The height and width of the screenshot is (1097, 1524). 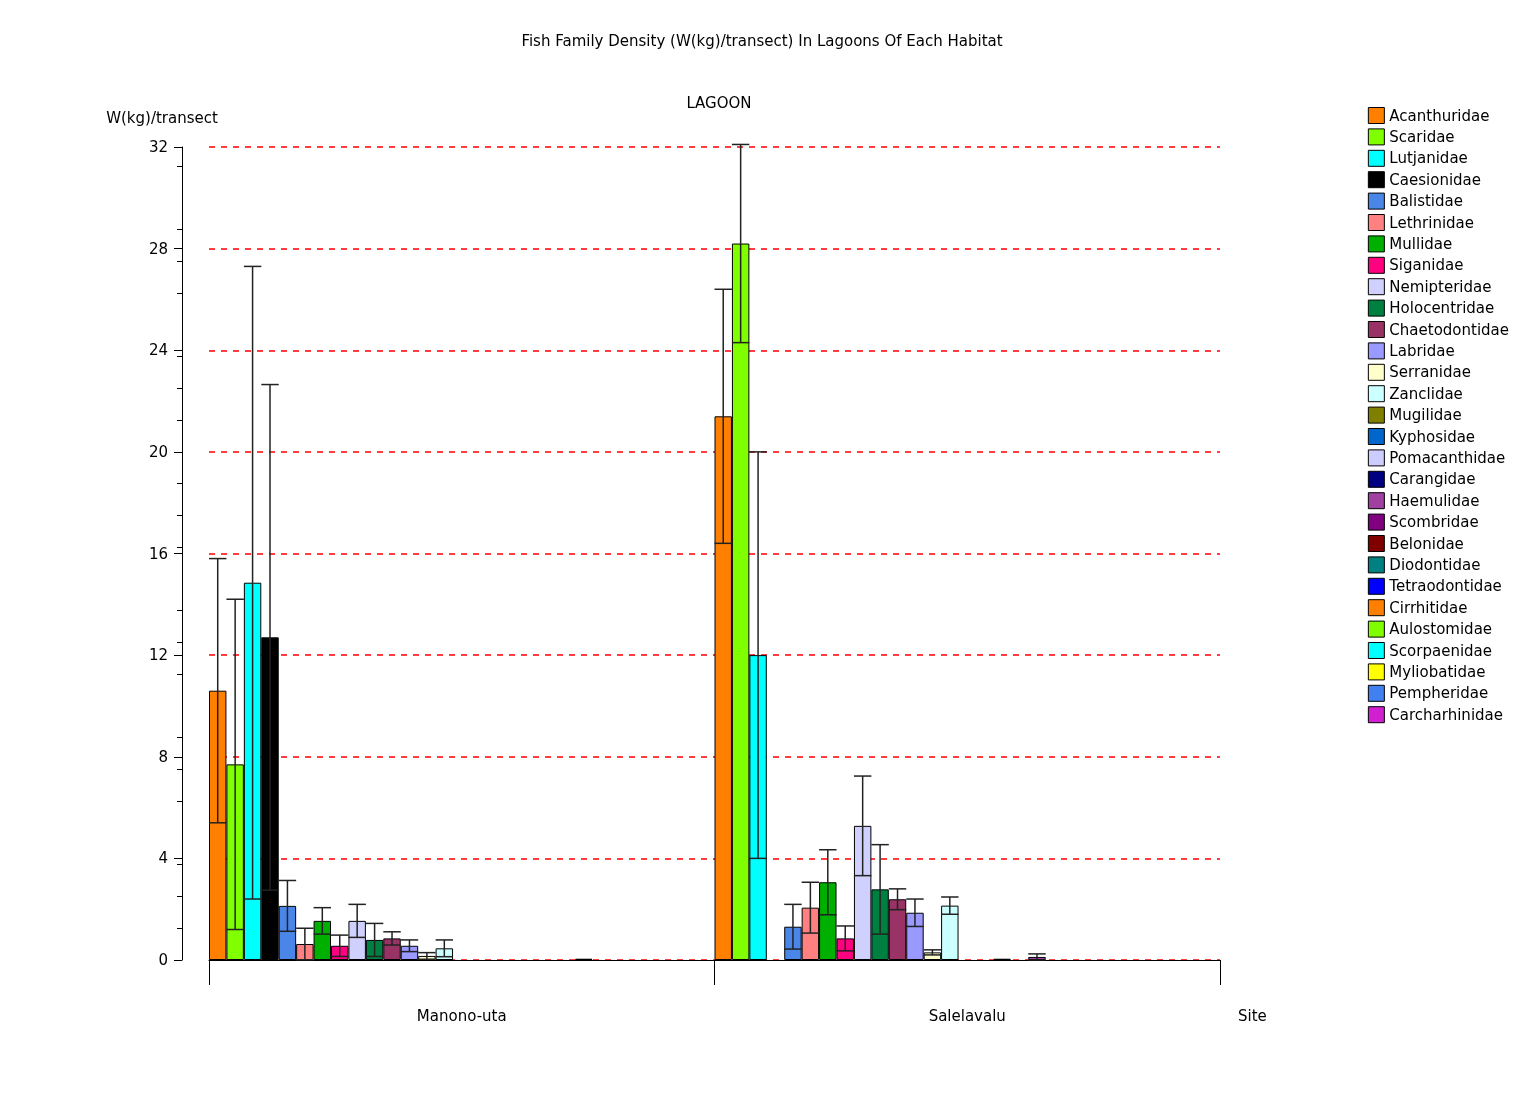 What do you see at coordinates (1441, 629) in the screenshot?
I see `legend-label: Aulostomidae` at bounding box center [1441, 629].